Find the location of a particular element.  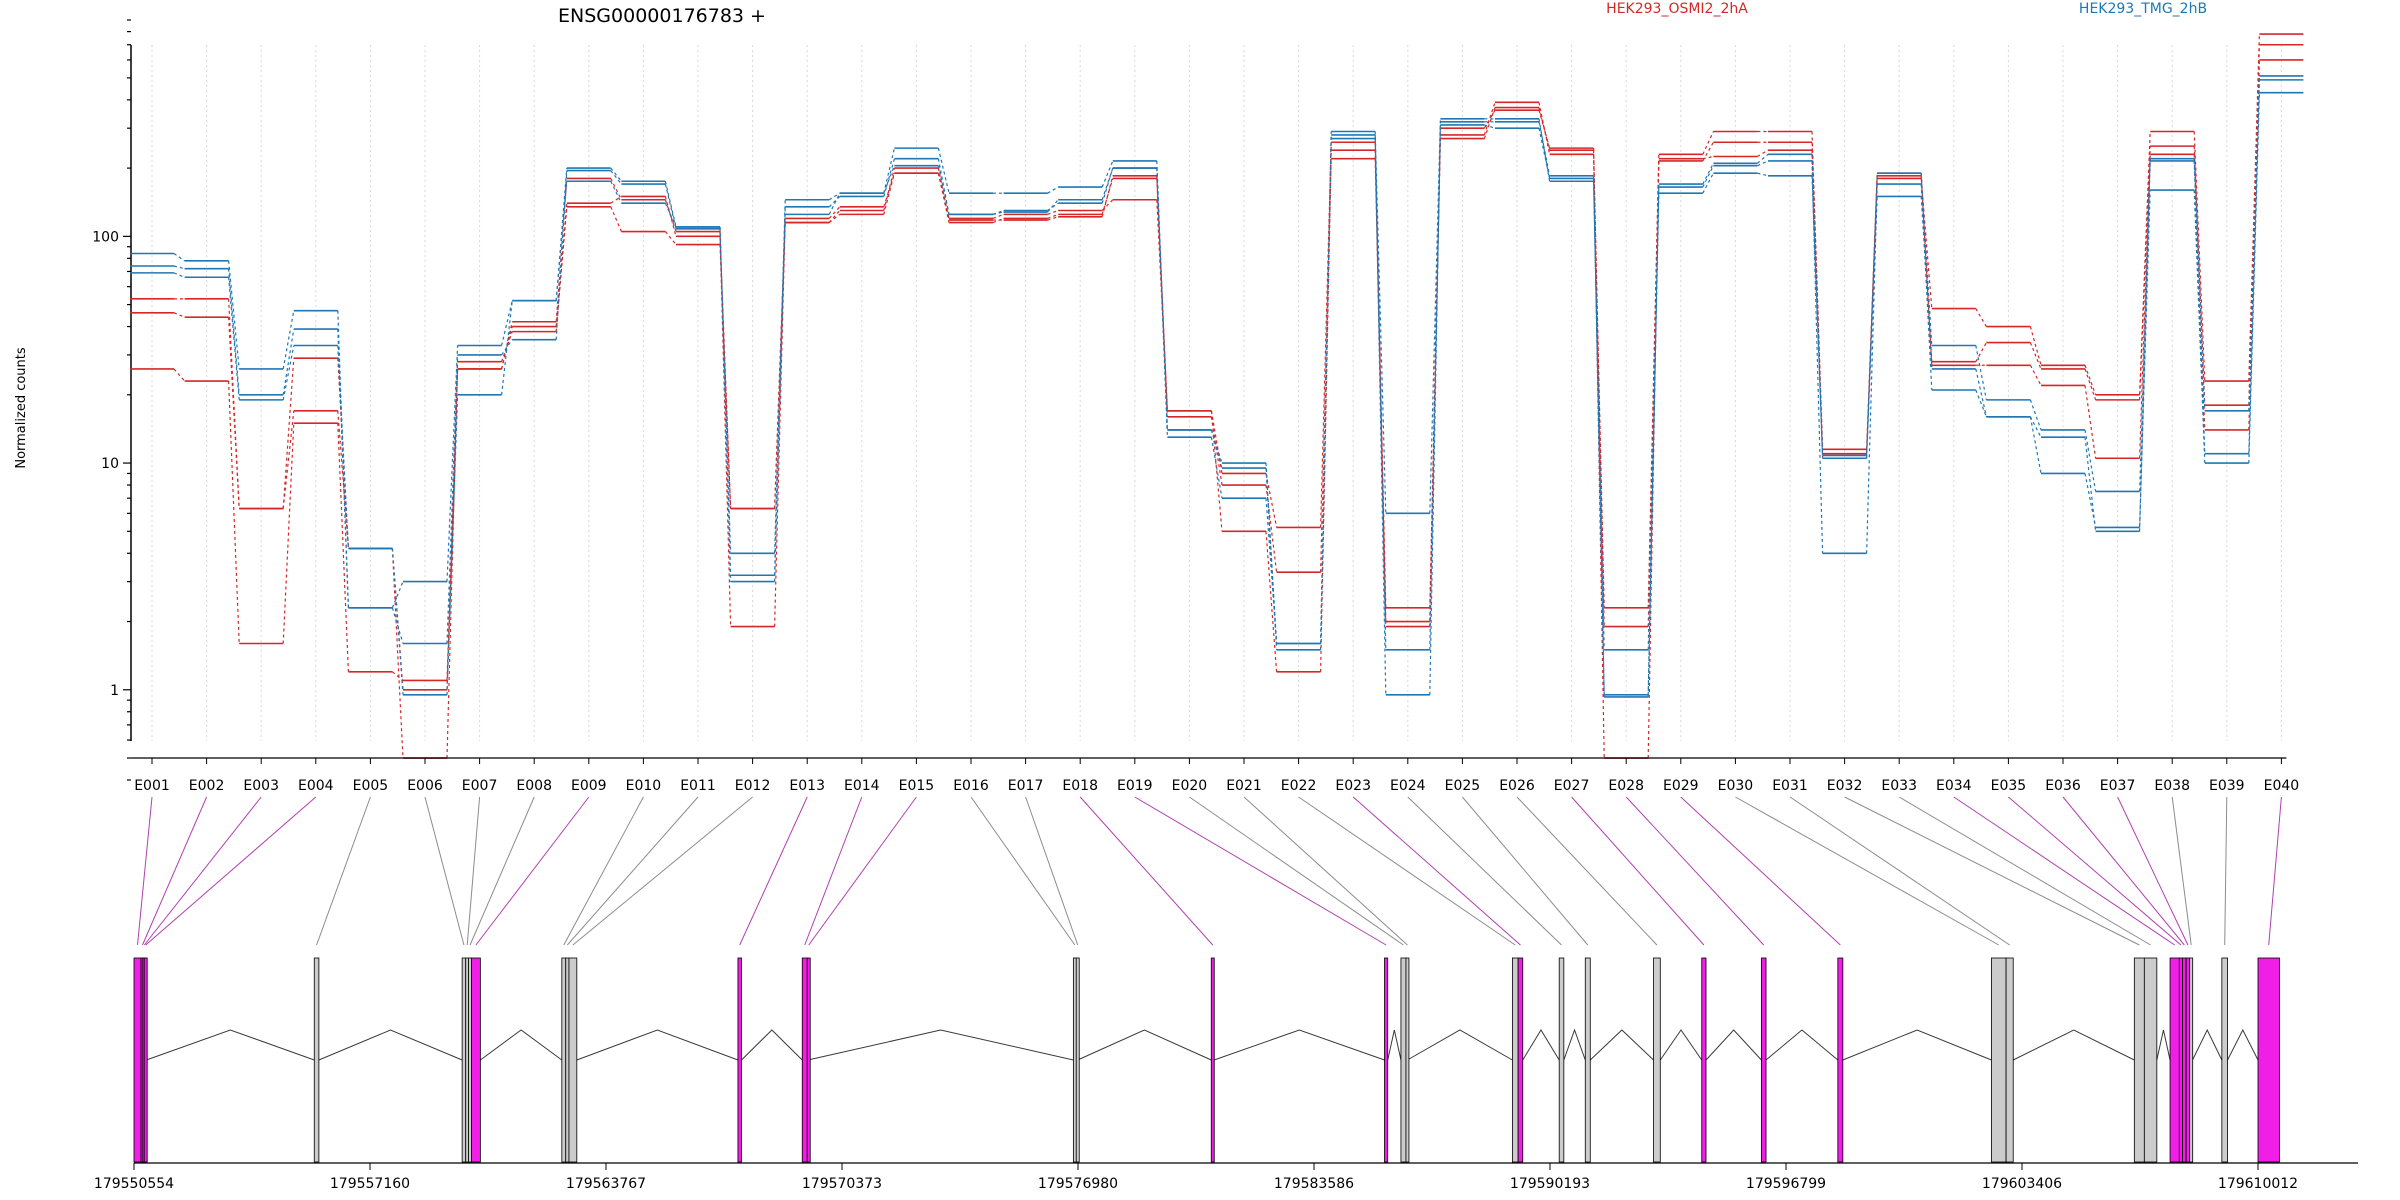

coordinate-tick-label: 179576980 is located at coordinates (1078, 1184).